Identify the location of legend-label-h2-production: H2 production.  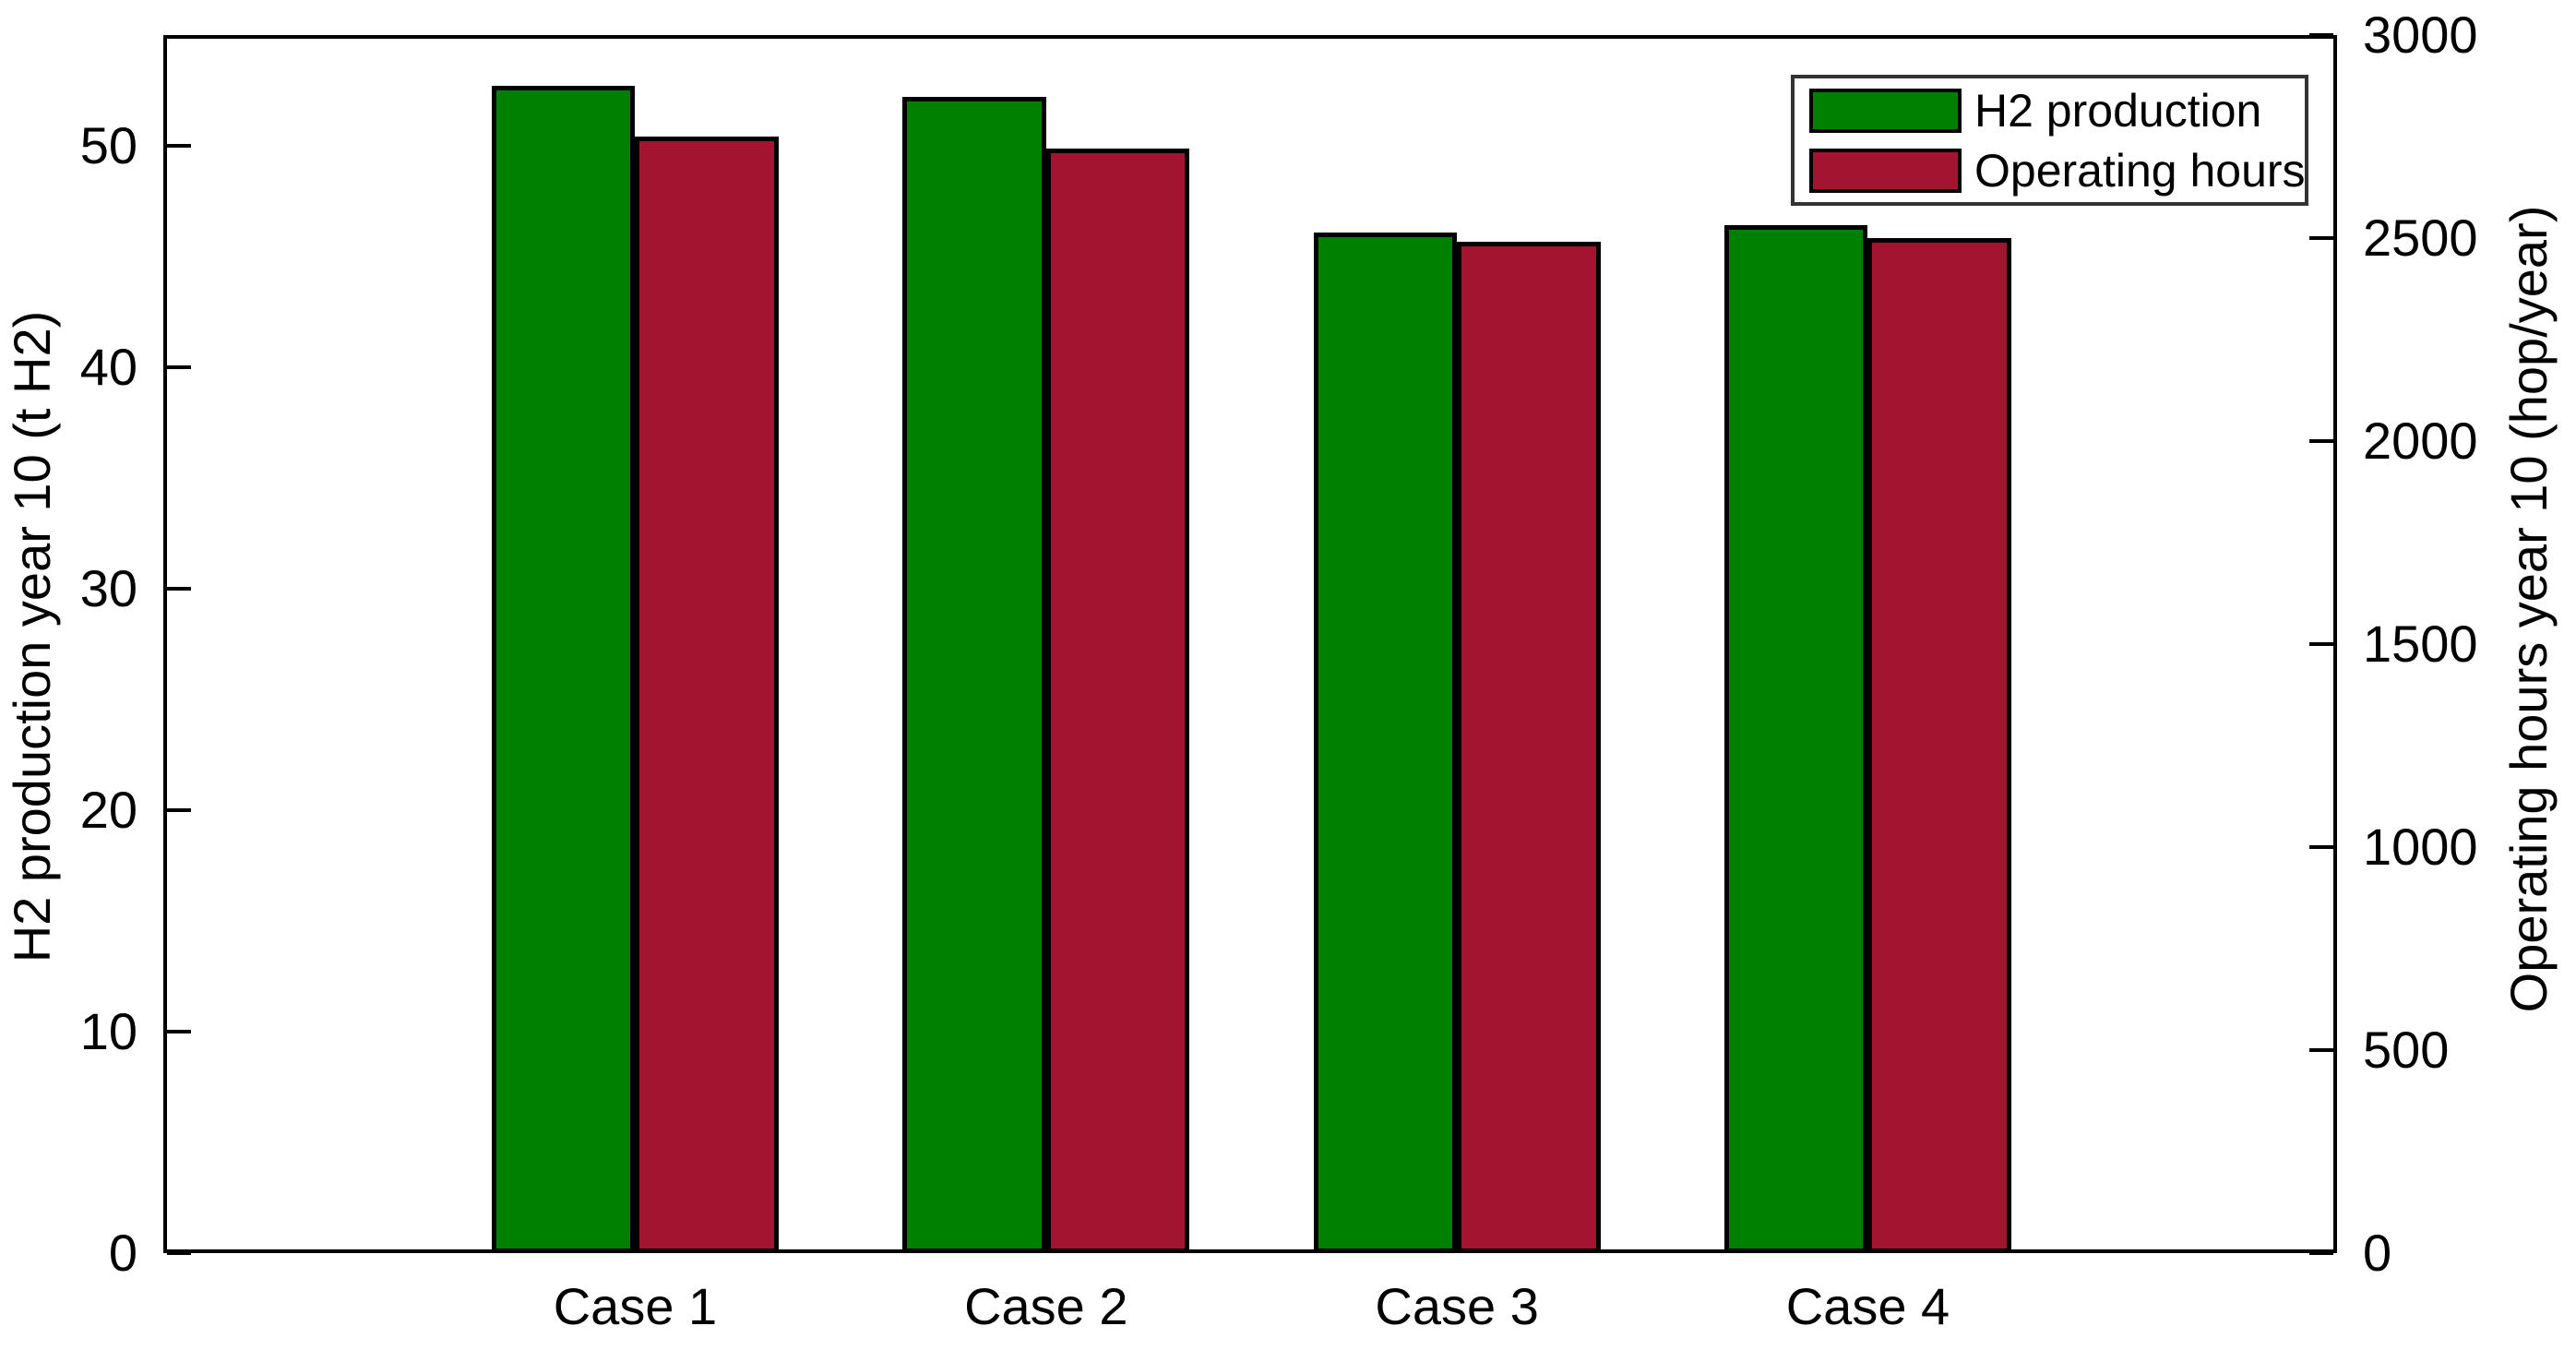
(2118, 110).